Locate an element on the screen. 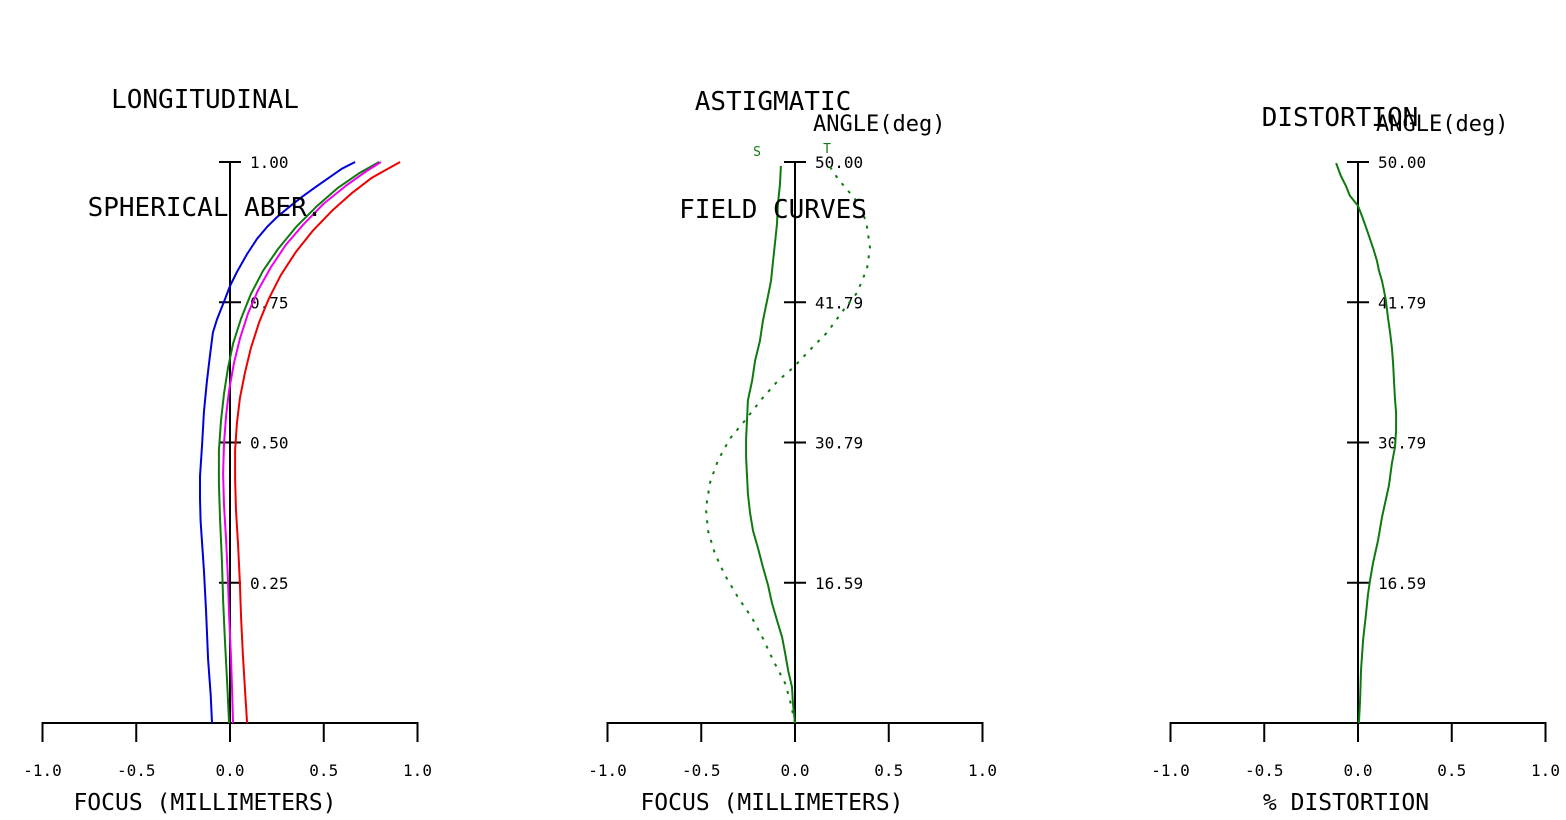 The image size is (1566, 820). curve-magenta is located at coordinates (302, 442).